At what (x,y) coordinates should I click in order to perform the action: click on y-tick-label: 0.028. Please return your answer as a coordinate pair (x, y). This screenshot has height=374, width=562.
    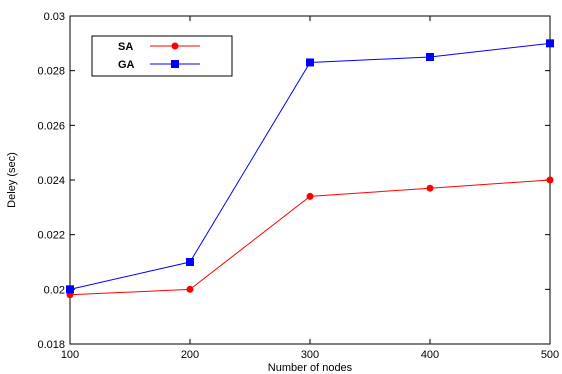
    Looking at the image, I should click on (51, 72).